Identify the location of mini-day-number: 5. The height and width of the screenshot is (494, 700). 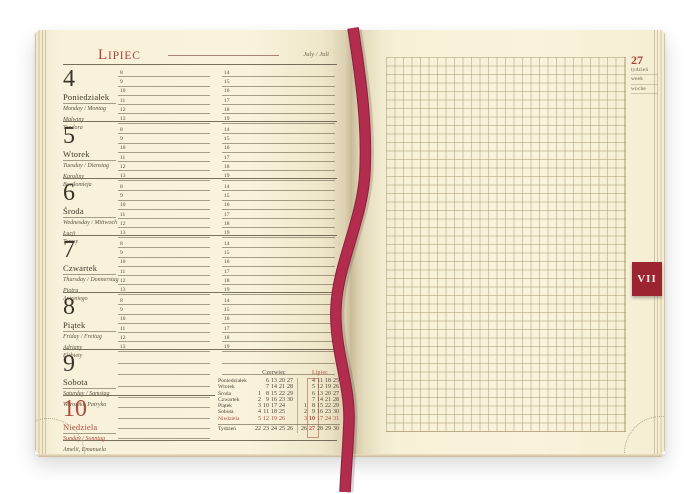
(313, 387).